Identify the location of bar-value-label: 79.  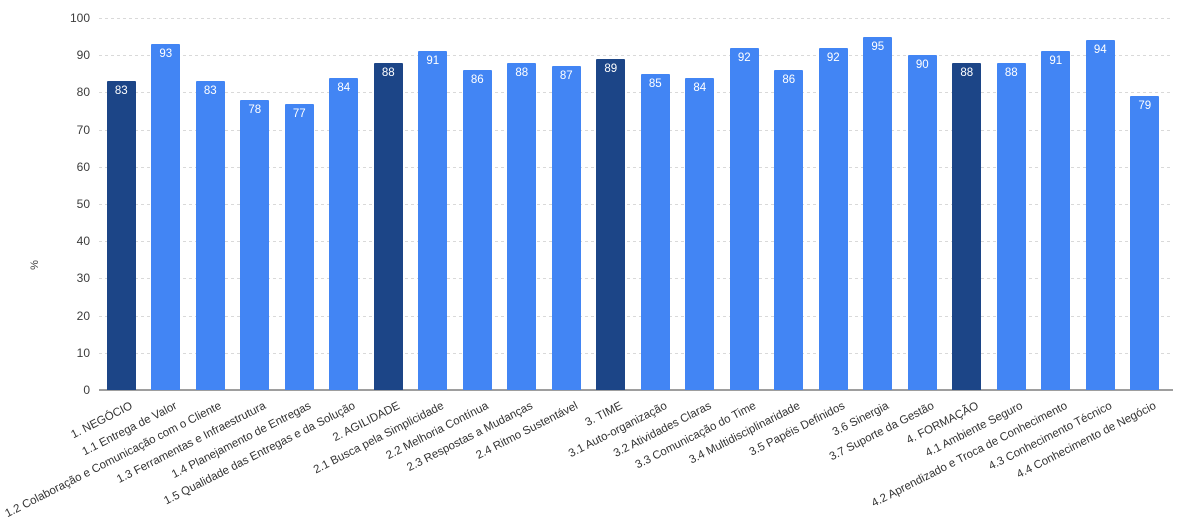
(1145, 106).